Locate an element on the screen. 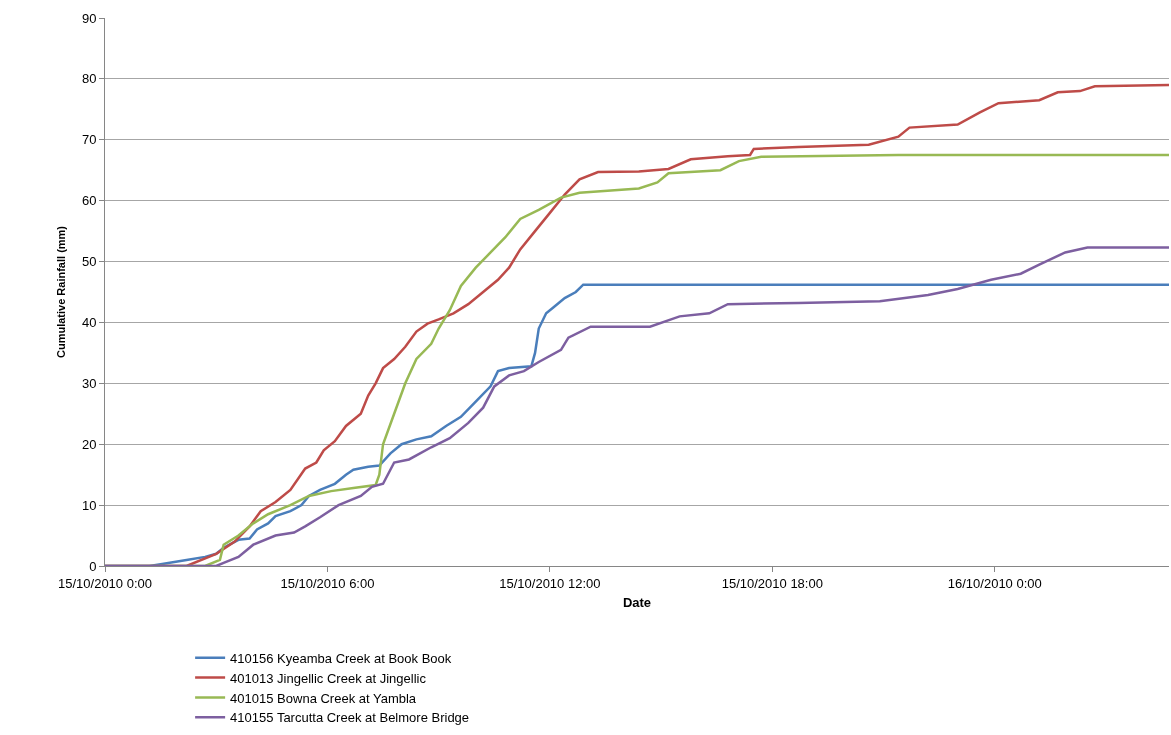 The width and height of the screenshot is (1171, 735). legend-label: 410156 Kyeamba Creek at Book Book is located at coordinates (341, 658).